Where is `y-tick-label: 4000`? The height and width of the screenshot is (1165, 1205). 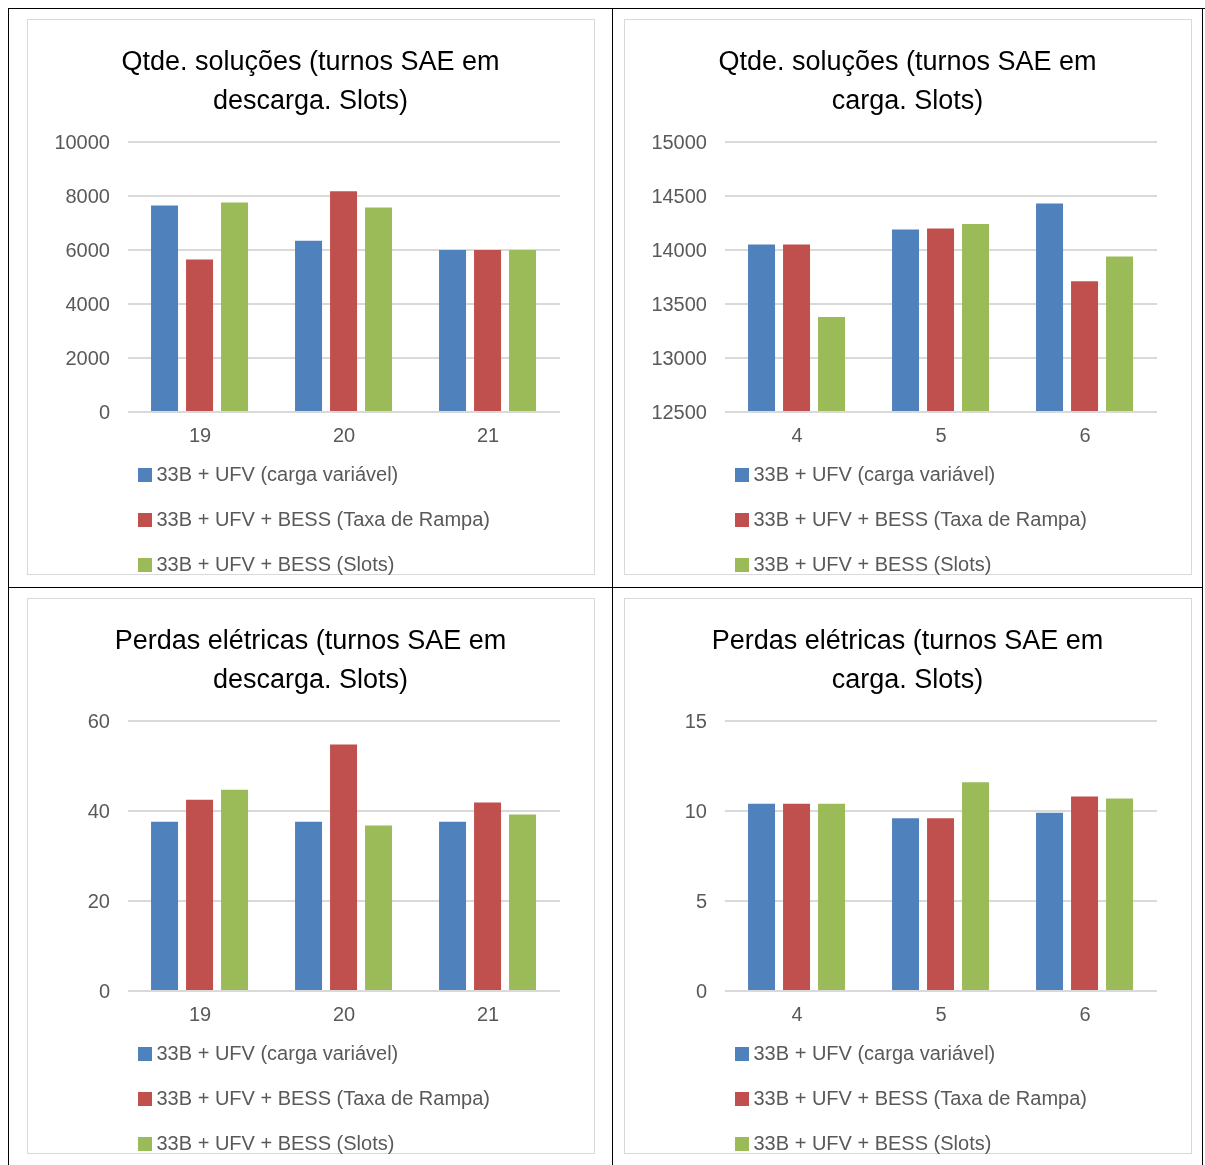 y-tick-label: 4000 is located at coordinates (87, 304).